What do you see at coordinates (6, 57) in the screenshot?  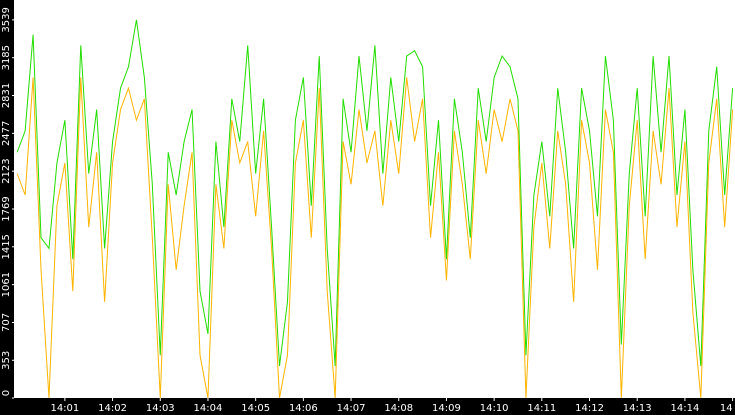 I see `y-tick-label: 3185` at bounding box center [6, 57].